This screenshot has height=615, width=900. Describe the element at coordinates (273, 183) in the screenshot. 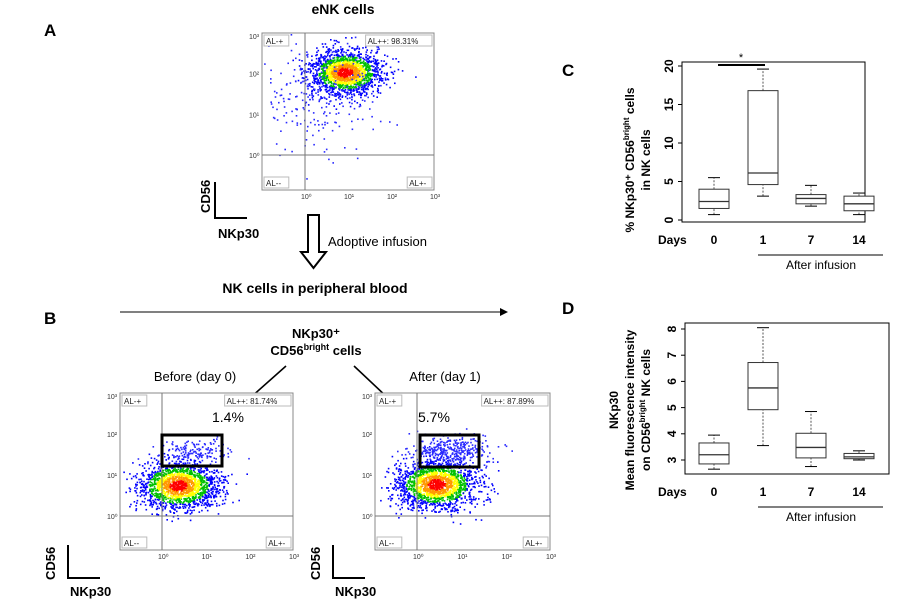

I see `quadrant-label: AL--` at that location.